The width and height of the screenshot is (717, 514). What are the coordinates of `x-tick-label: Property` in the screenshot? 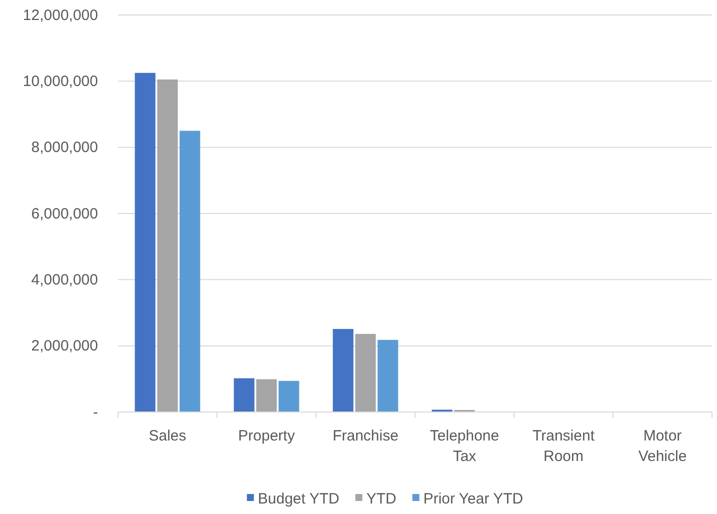 It's located at (267, 436).